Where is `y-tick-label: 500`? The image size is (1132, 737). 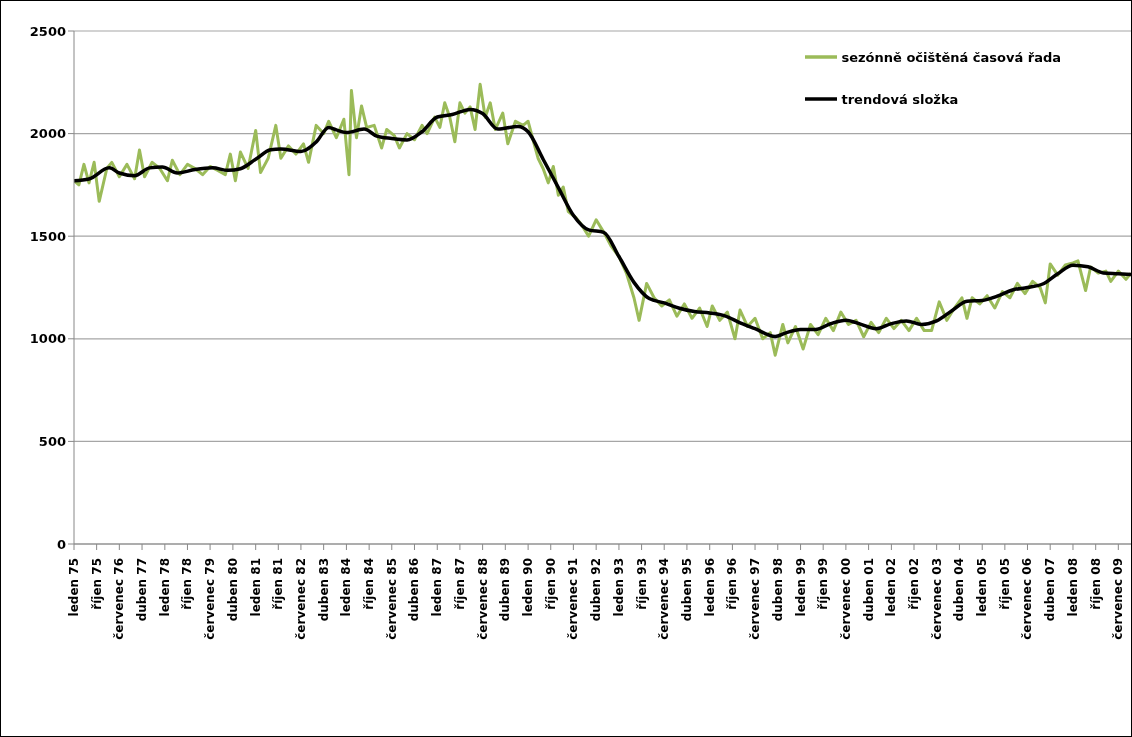 y-tick-label: 500 is located at coordinates (52, 442).